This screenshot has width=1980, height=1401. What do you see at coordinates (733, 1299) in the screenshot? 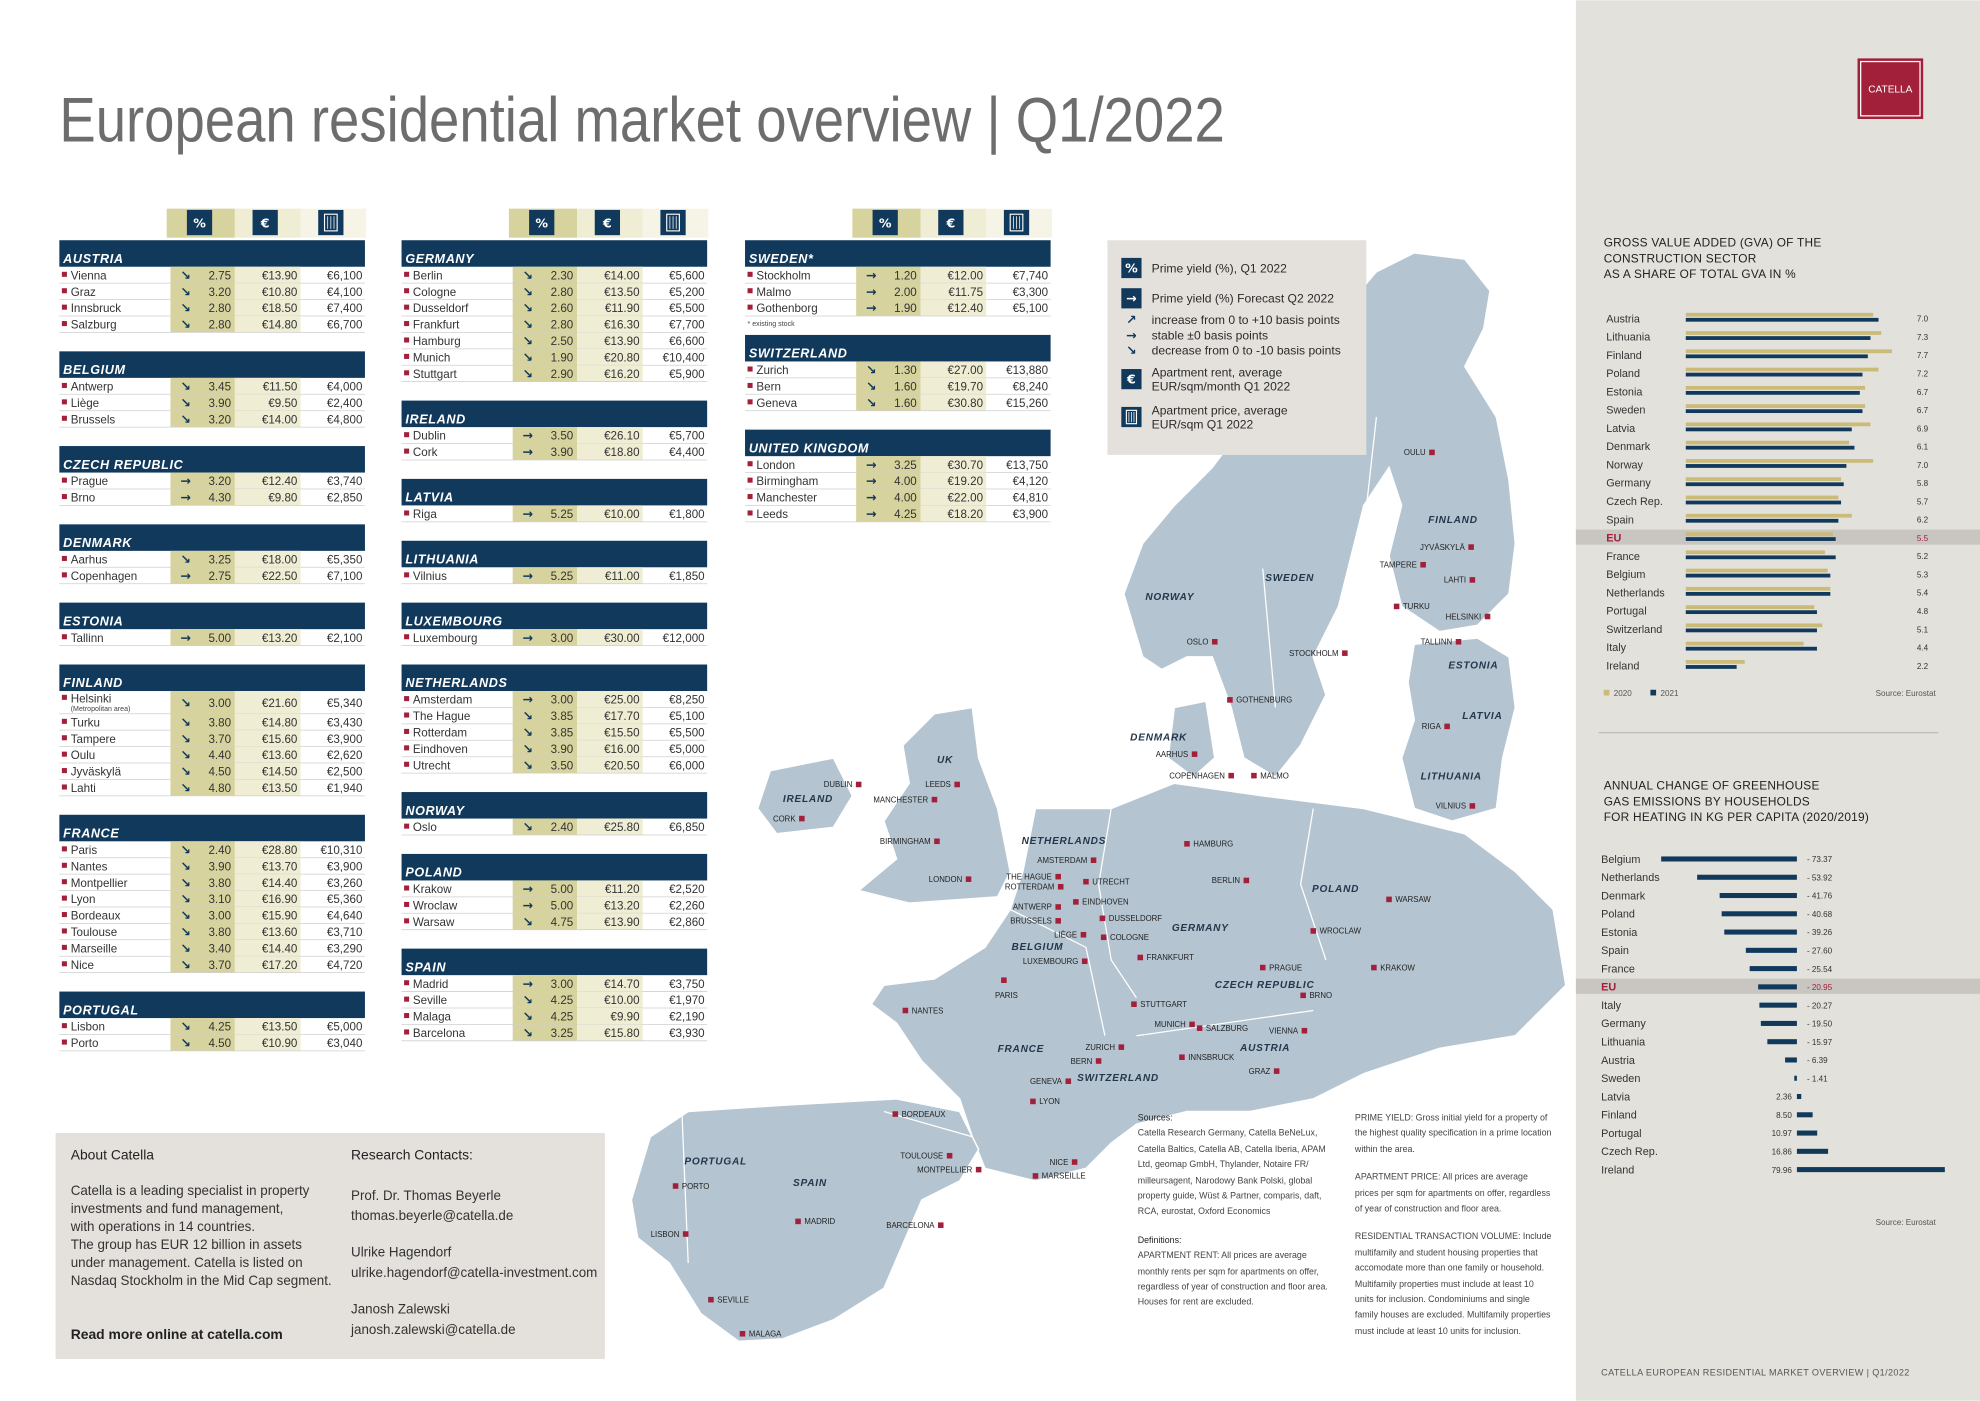
I see `city-label: SEVILLE` at bounding box center [733, 1299].